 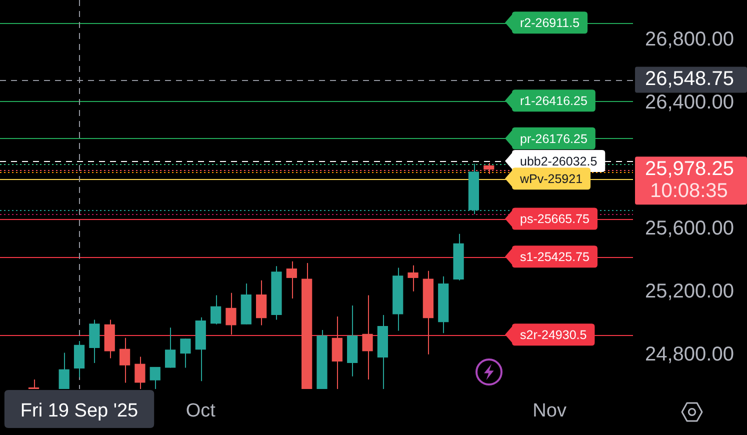 I want to click on y-tick-label: 25,978.25, so click(x=689, y=169).